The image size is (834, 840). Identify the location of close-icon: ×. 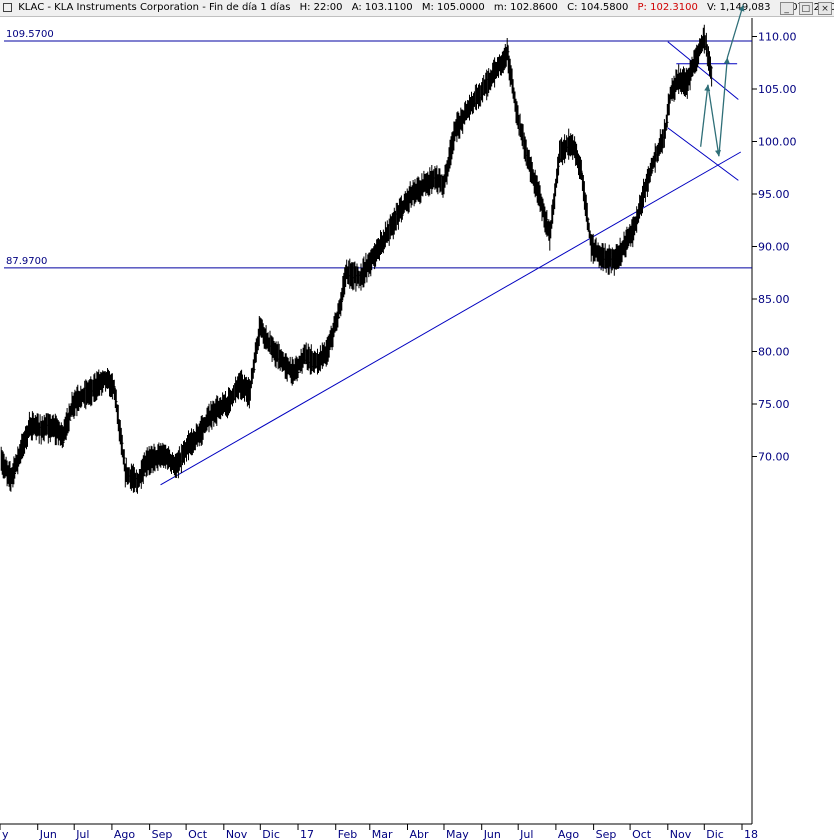
(825, 8).